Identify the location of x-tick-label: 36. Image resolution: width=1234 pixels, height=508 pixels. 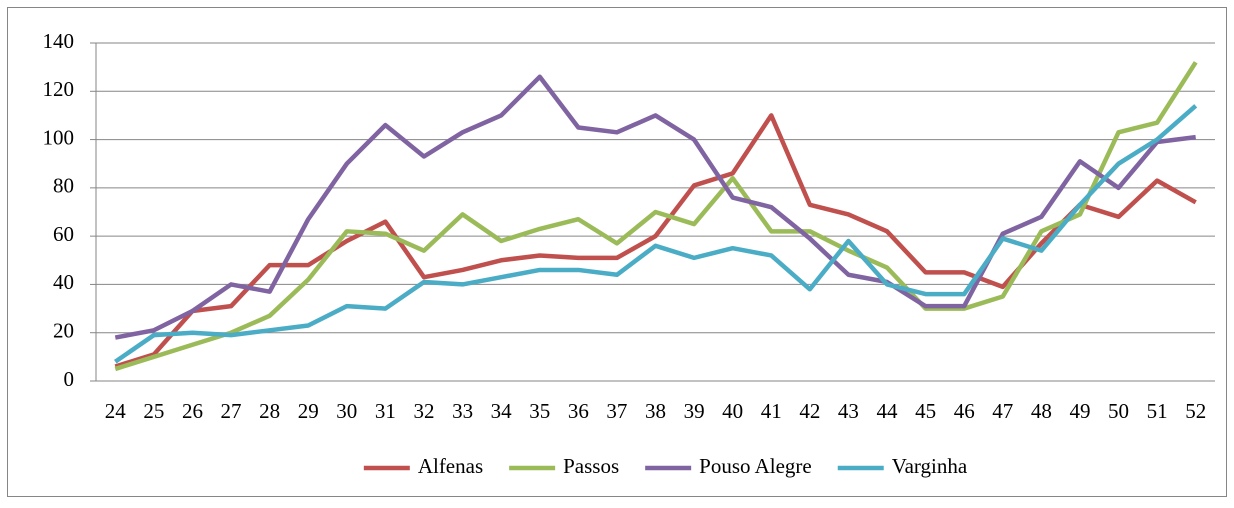
(578, 411).